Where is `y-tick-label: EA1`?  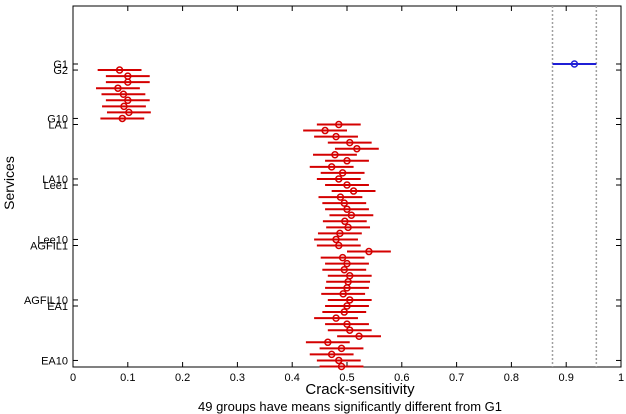 y-tick-label: EA1 is located at coordinates (57, 307).